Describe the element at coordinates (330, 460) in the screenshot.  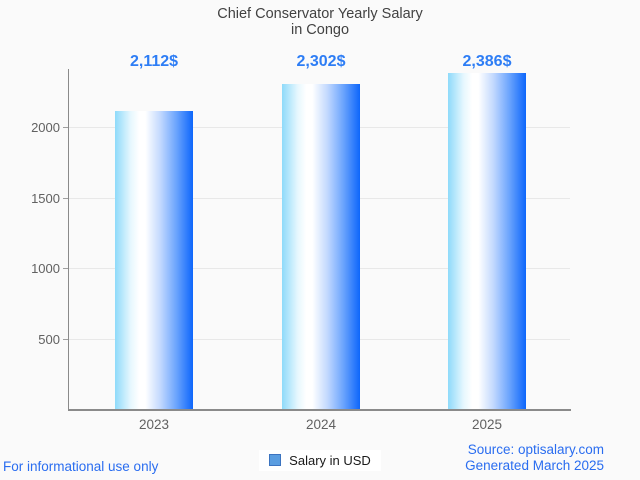
I see `legend-label: Salary in USD` at that location.